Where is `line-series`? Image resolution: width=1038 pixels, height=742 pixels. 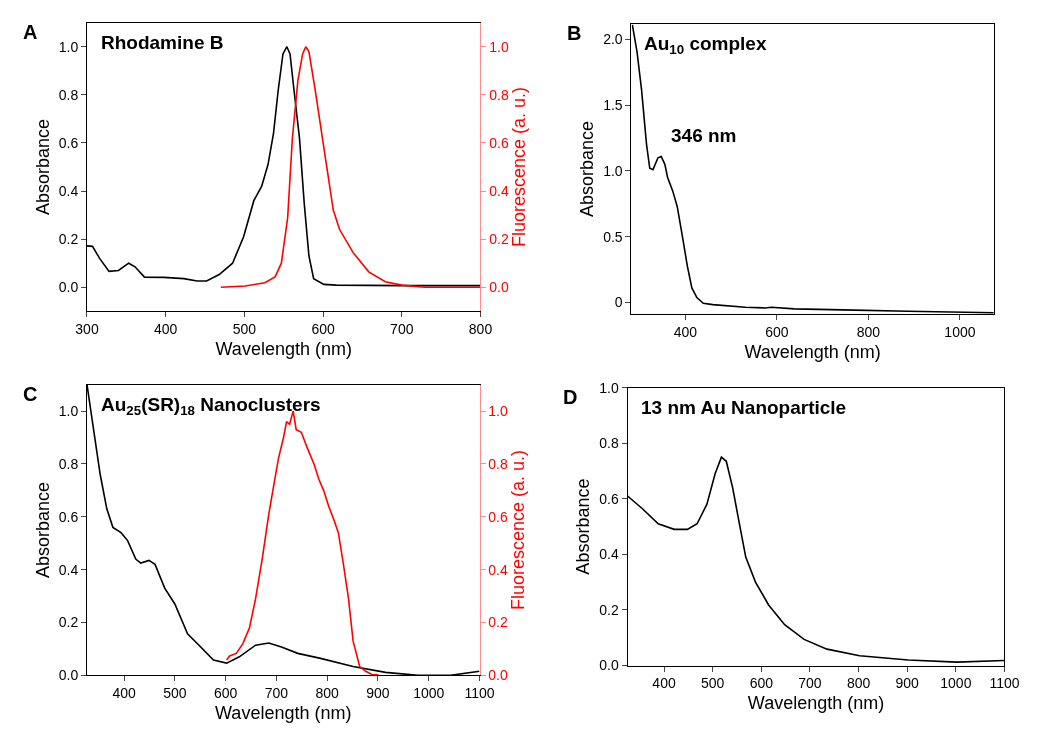 line-series is located at coordinates (302, 543).